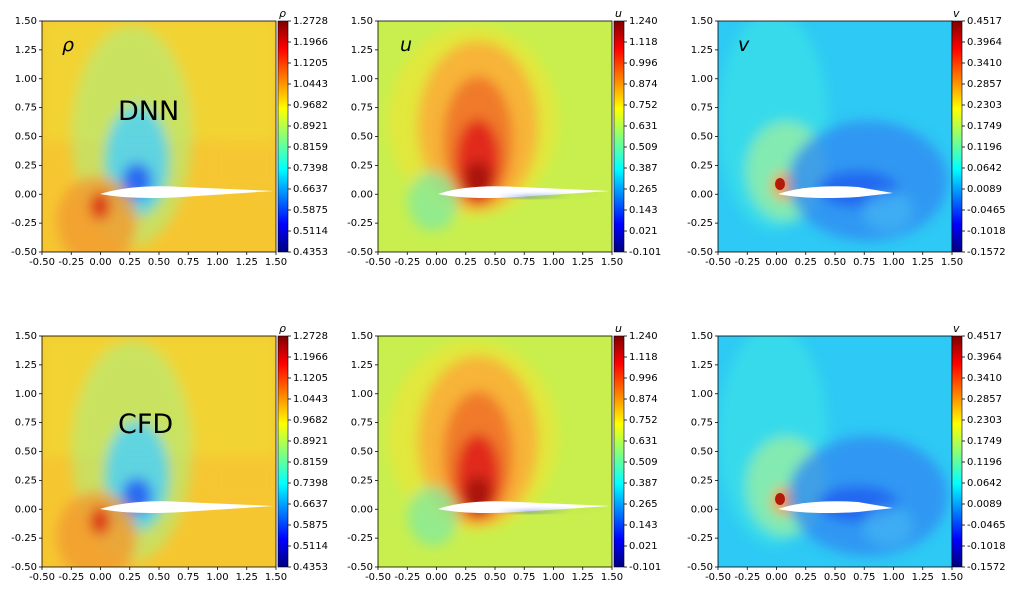 The width and height of the screenshot is (1024, 593). I want to click on colorbar-tick-label: 0.387, so click(643, 483).